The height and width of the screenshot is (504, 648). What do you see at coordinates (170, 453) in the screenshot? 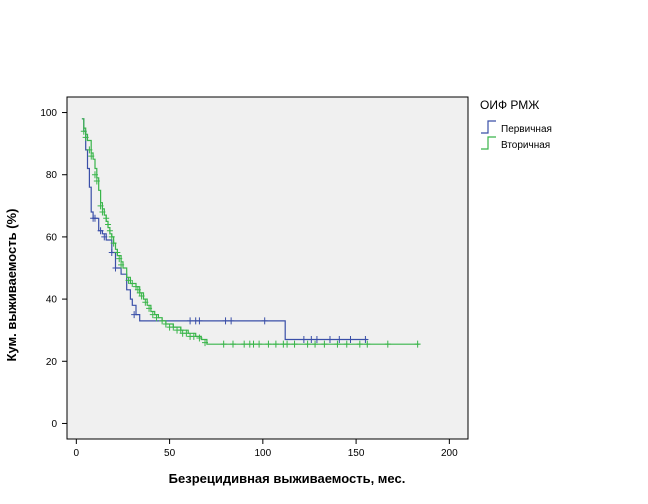
I see `x-tick-label: 50` at bounding box center [170, 453].